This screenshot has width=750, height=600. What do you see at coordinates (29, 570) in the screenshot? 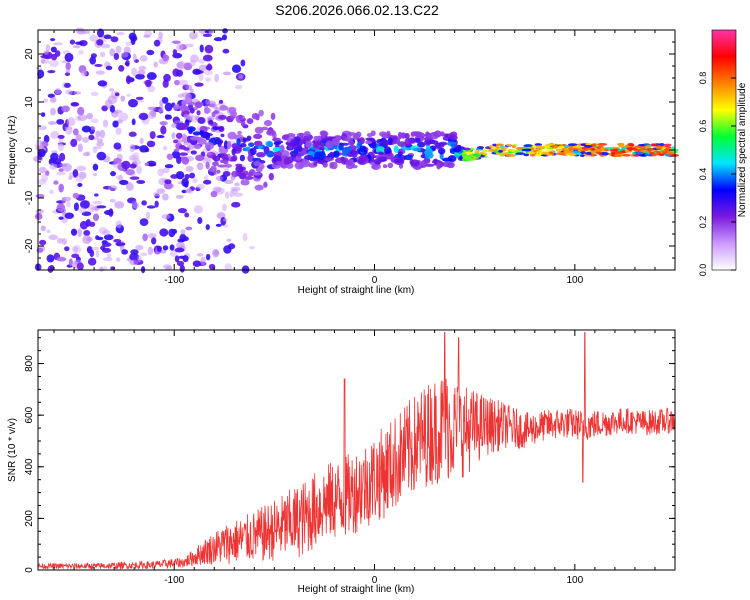
I see `snr-ytick-label: 0` at bounding box center [29, 570].